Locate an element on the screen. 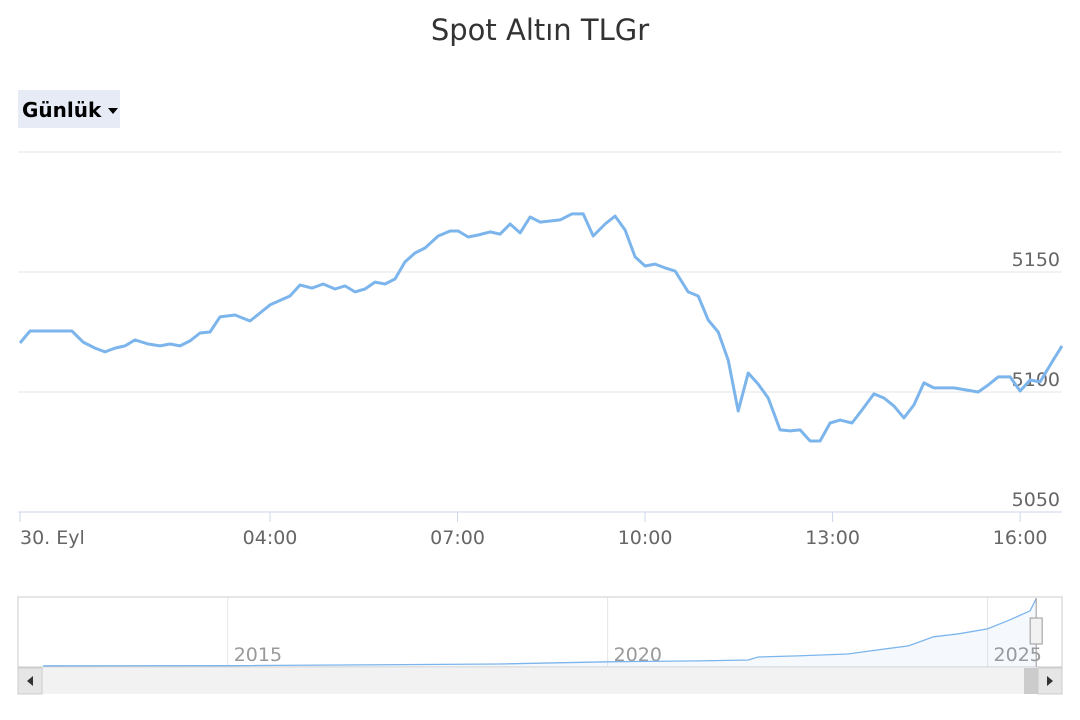  x-tick-label: 16:00 is located at coordinates (1020, 538).